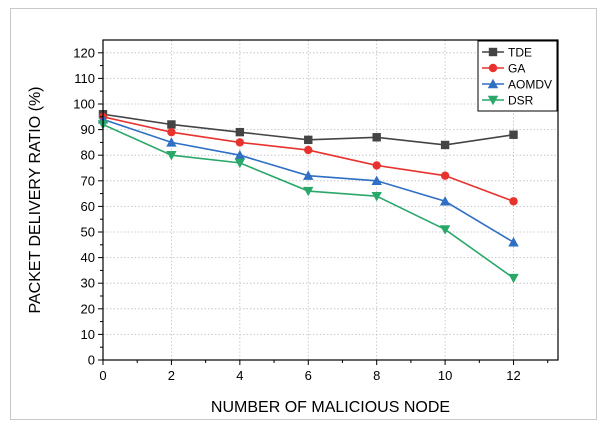 The image size is (606, 427). What do you see at coordinates (493, 68) in the screenshot?
I see `legend-marker-ga` at bounding box center [493, 68].